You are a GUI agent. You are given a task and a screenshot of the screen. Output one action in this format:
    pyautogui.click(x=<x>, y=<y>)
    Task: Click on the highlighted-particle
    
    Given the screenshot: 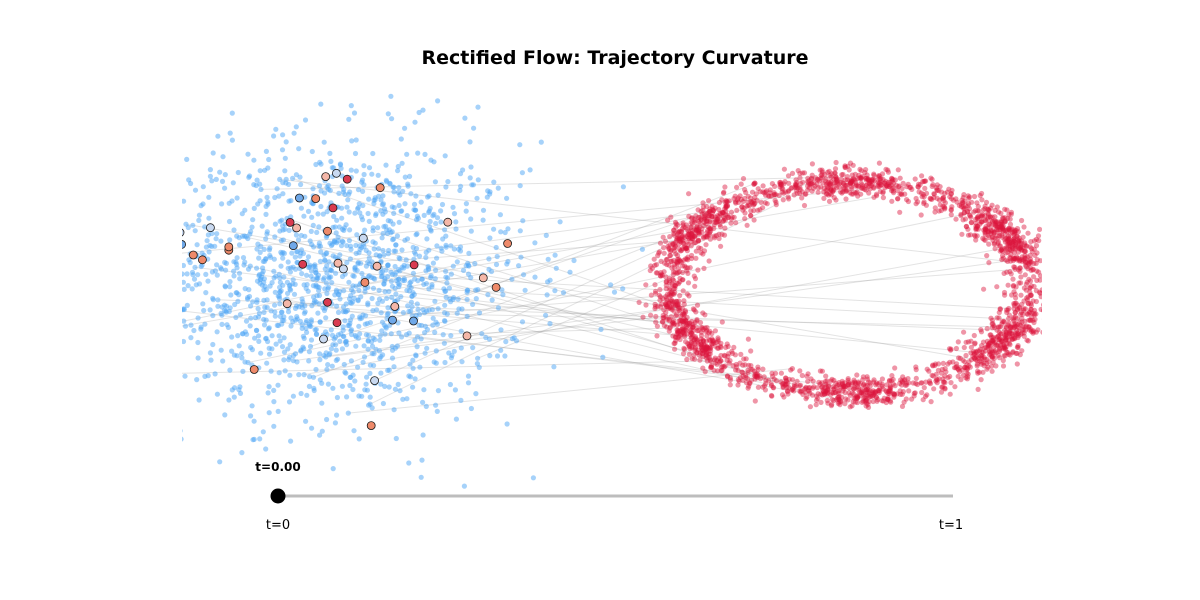 What is the action you would take?
    pyautogui.click(x=290, y=222)
    